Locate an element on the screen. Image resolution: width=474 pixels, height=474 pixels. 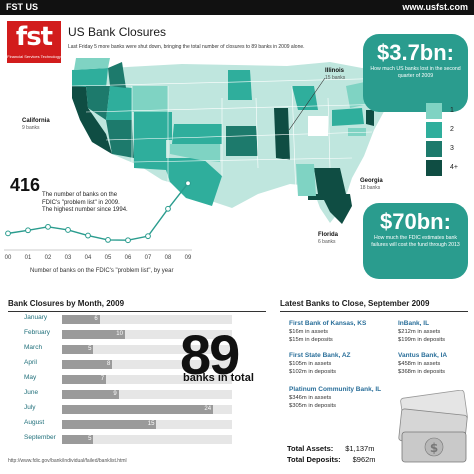
month-row: April 8 is located at coordinates (138, 364).